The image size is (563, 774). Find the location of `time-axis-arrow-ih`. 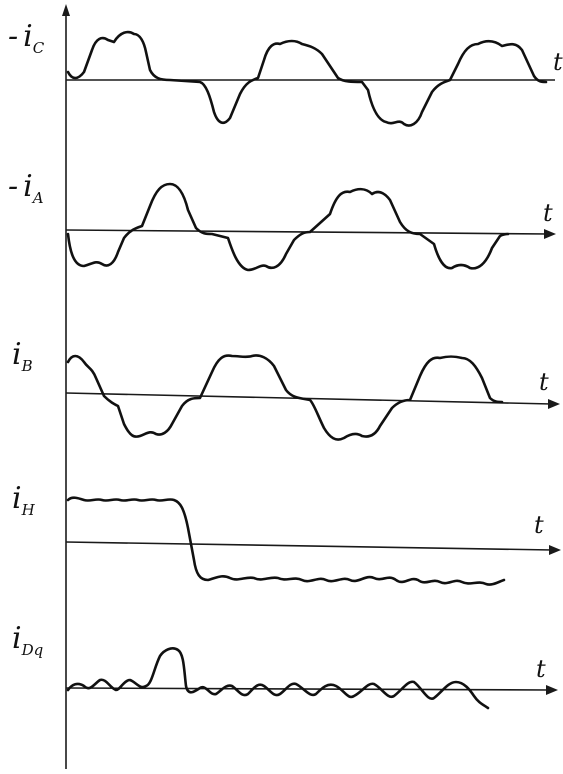

time-axis-arrow-ih is located at coordinates (555, 550).